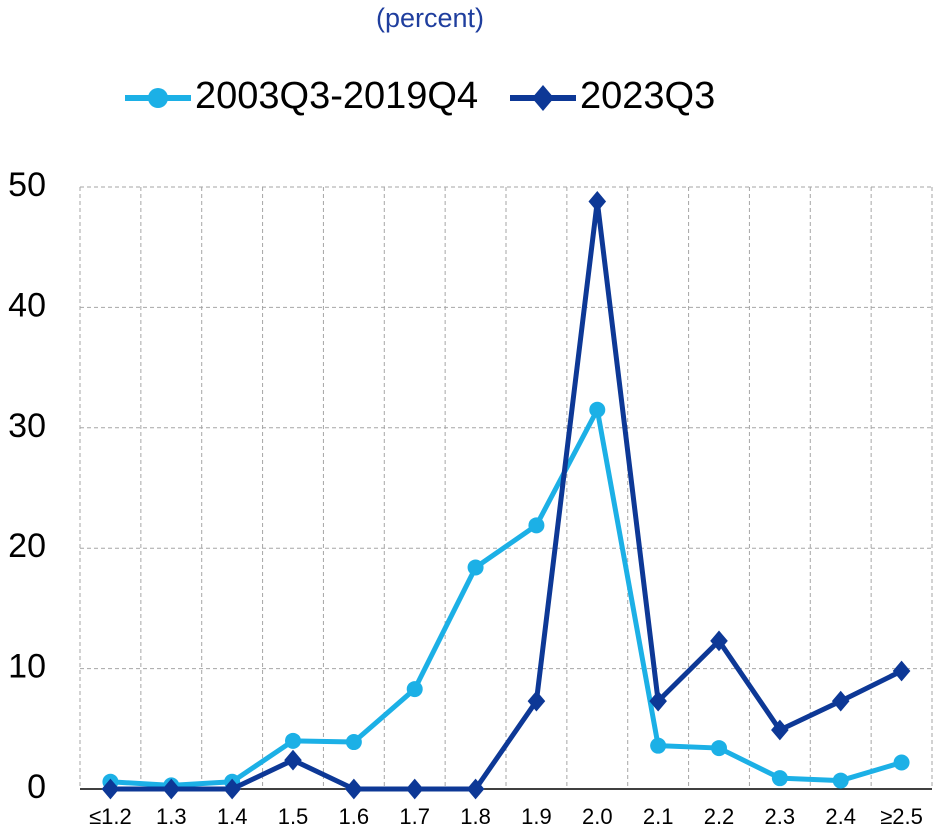 This screenshot has height=837, width=933. Describe the element at coordinates (475, 816) in the screenshot. I see `x-tick-label: 1.8` at that location.